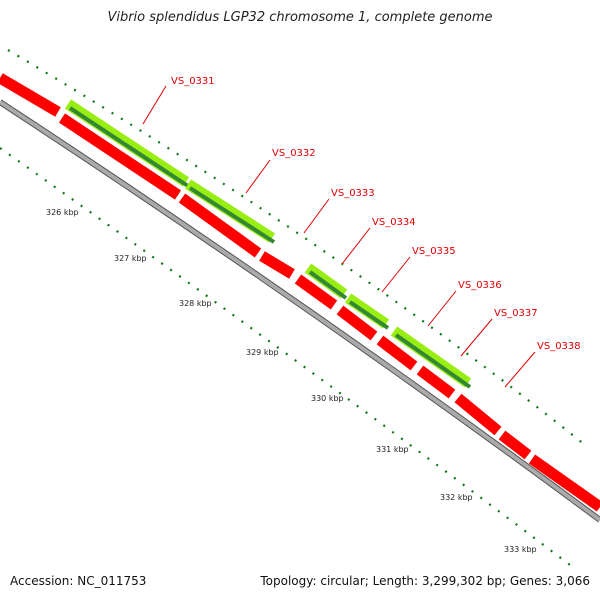  What do you see at coordinates (559, 346) in the screenshot?
I see `gene-label: VS_0338` at bounding box center [559, 346].